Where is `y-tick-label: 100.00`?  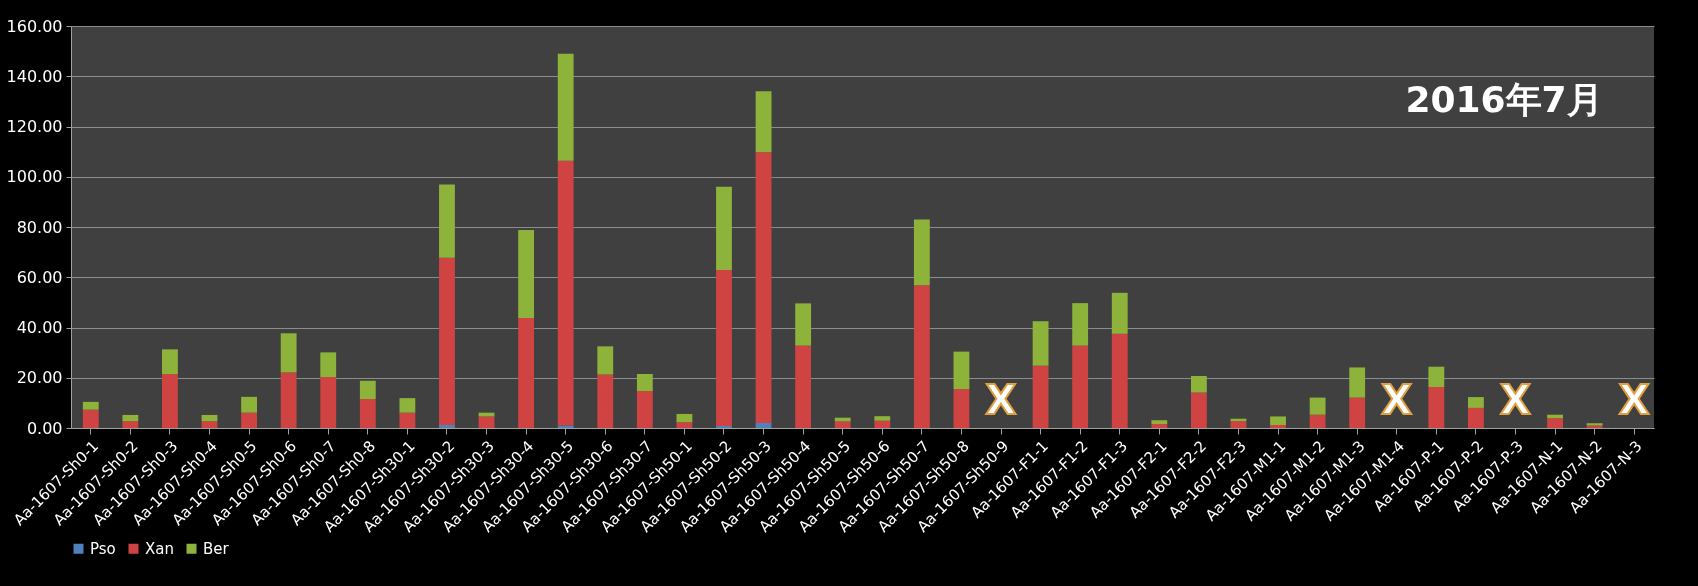 y-tick-label: 100.00 is located at coordinates (34, 177).